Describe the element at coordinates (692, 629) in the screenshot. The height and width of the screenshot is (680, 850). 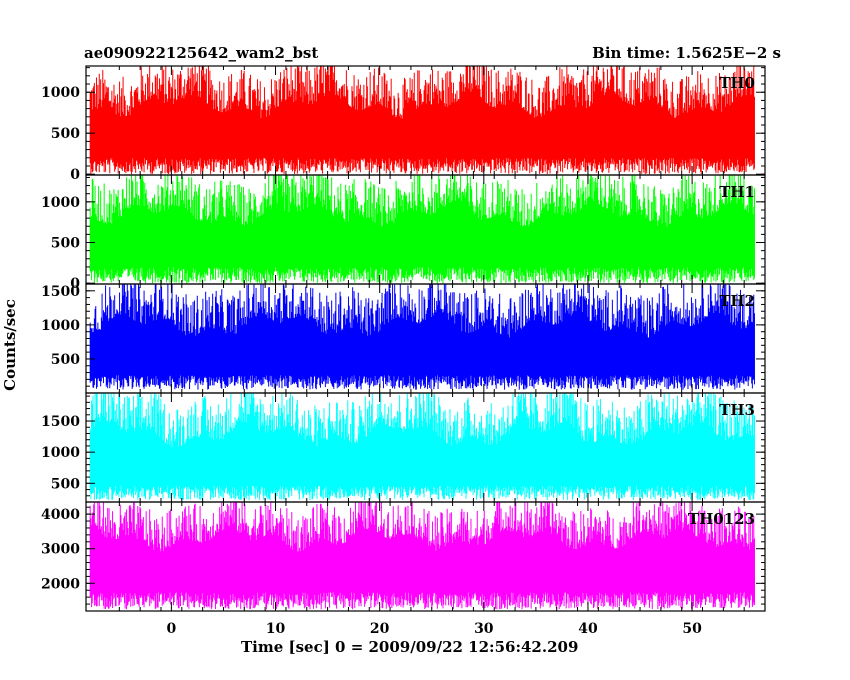
I see `x-tick-label: 50` at that location.